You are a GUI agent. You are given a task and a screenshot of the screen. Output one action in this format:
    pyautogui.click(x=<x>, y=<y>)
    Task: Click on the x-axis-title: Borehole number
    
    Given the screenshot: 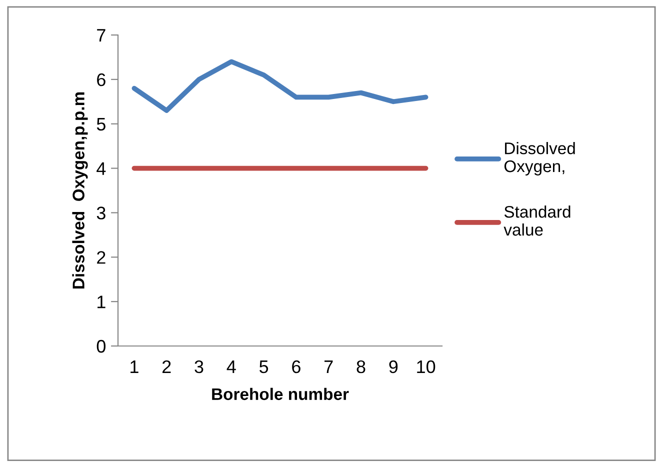 What is the action you would take?
    pyautogui.click(x=280, y=394)
    